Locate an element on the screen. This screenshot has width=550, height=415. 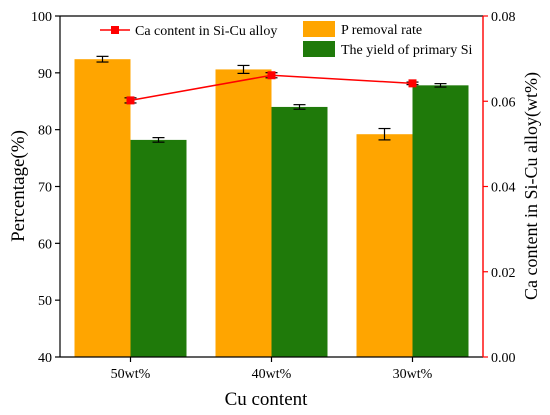
legend-label-s2: Ca content in Si-Cu alloy is located at coordinates (206, 31).